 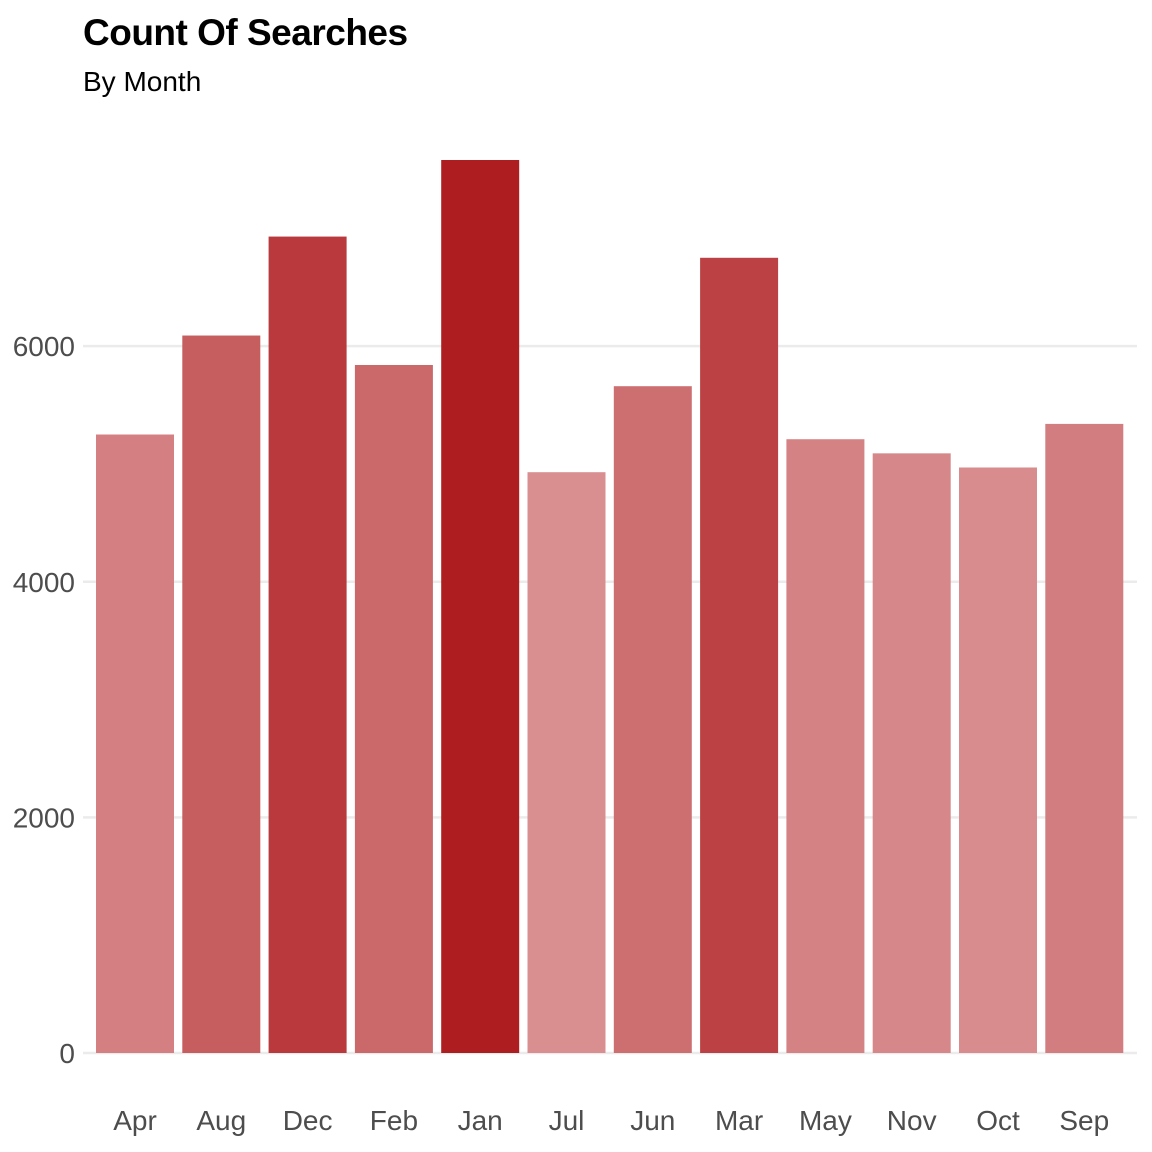 I want to click on chart-title: Count Of Searches, so click(x=245, y=32).